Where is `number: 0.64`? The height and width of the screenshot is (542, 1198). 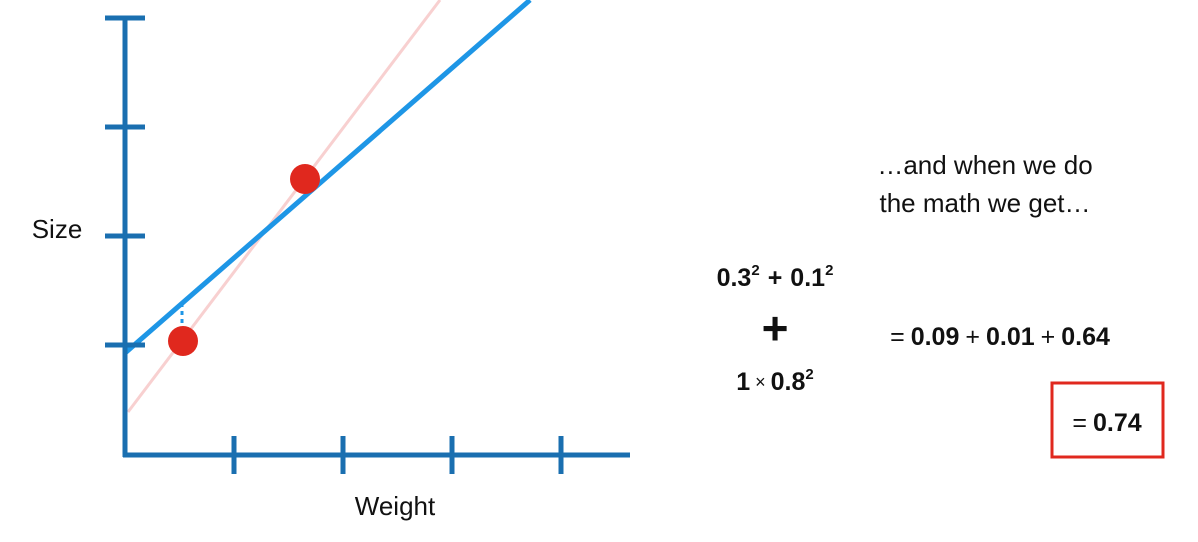 number: 0.64 is located at coordinates (1085, 337).